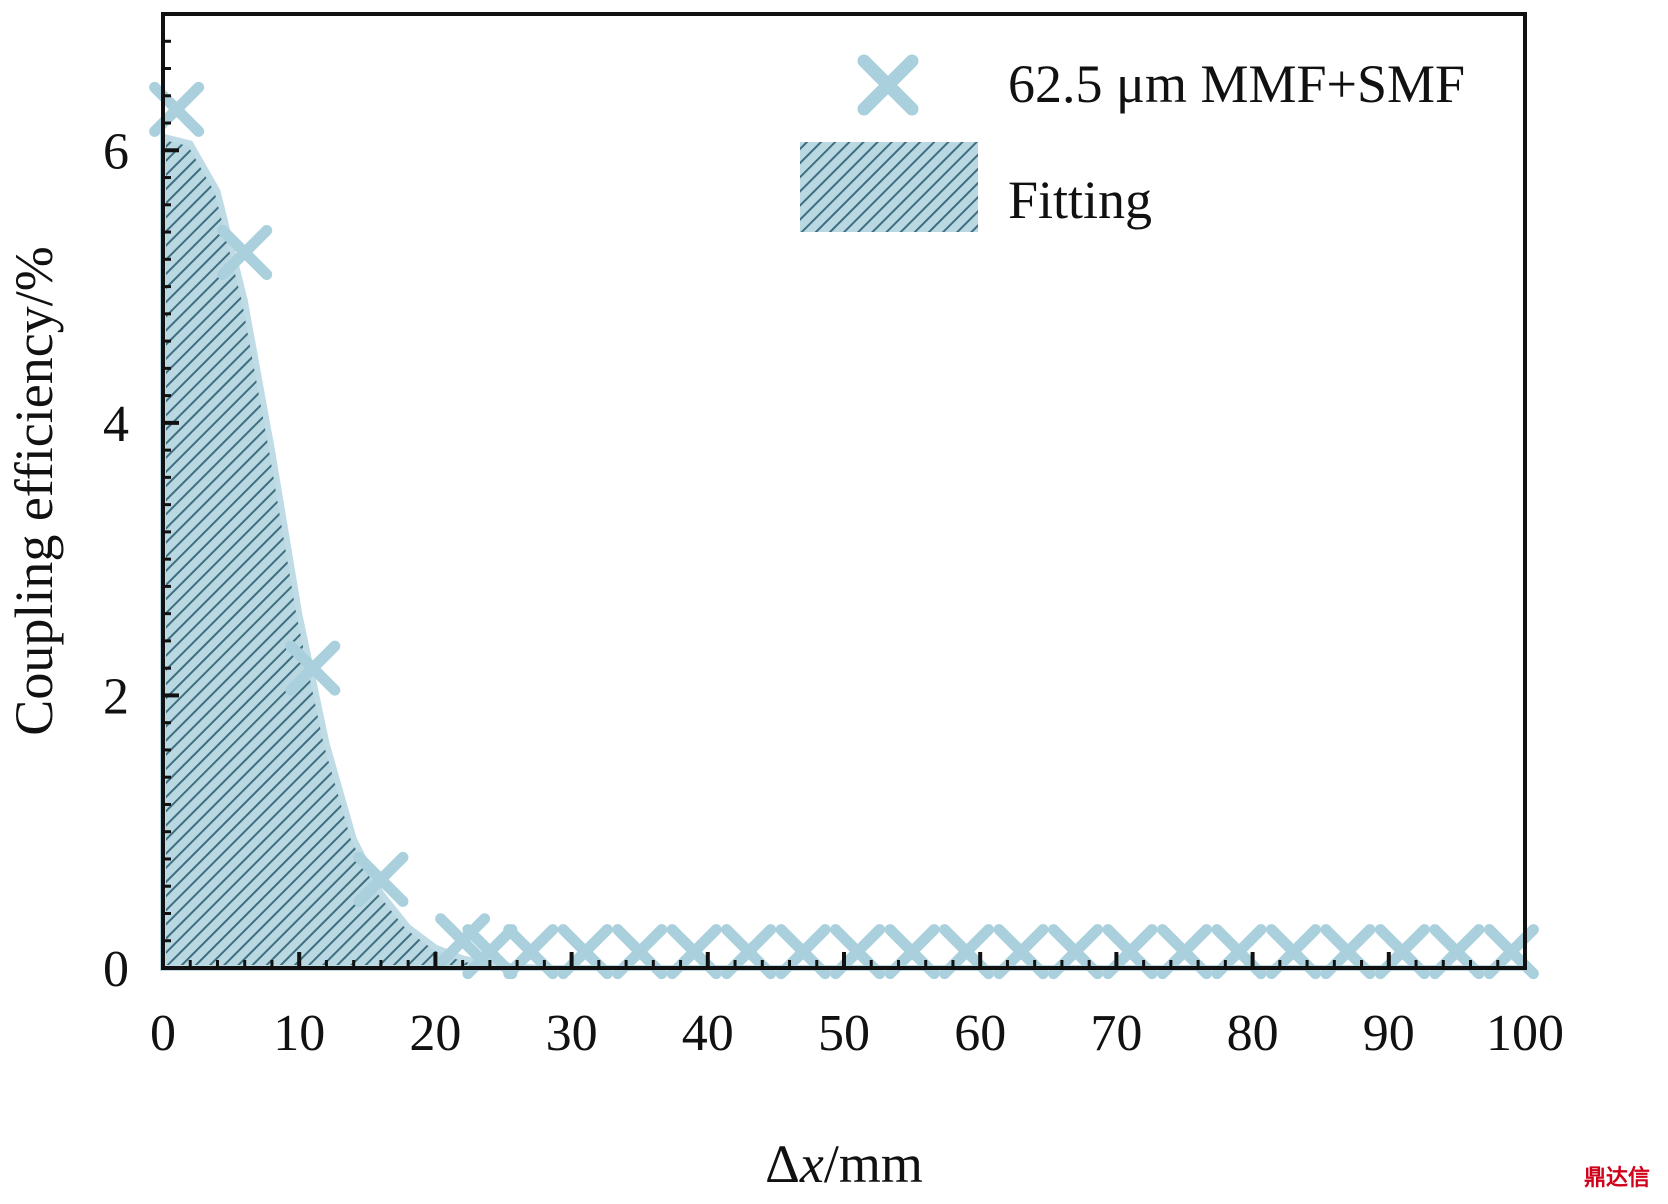 The width and height of the screenshot is (1668, 1204). I want to click on watermark-logo: 鼎达信, so click(1616, 1178).